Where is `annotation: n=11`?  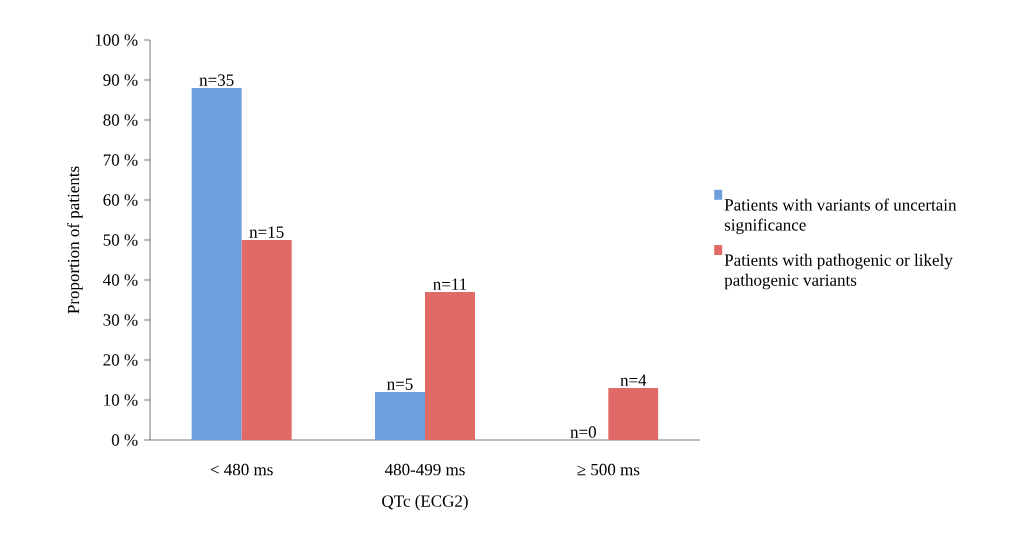 annotation: n=11 is located at coordinates (450, 284).